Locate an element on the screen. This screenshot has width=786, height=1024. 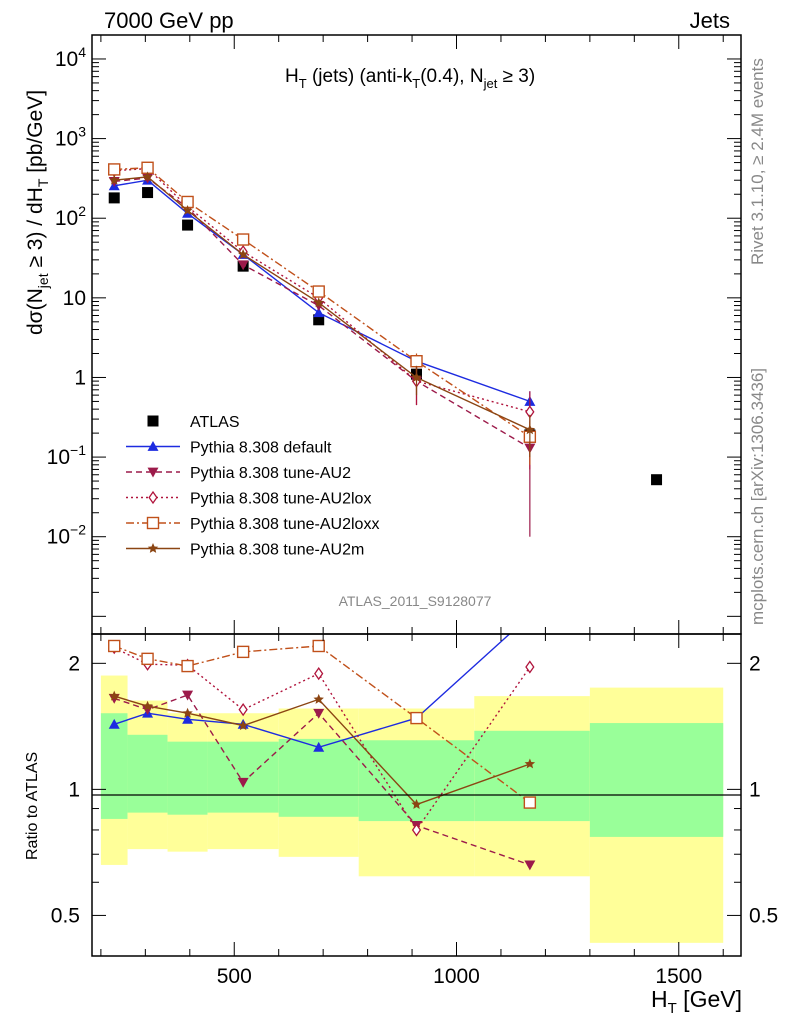
x-tick-label: 1000 is located at coordinates (456, 976).